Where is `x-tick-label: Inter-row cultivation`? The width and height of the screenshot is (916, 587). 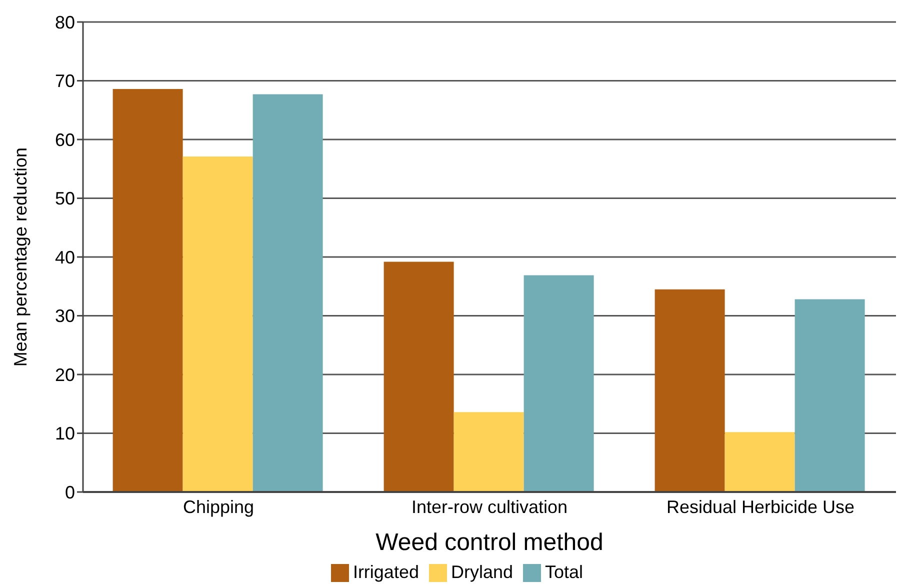
x-tick-label: Inter-row cultivation is located at coordinates (489, 506).